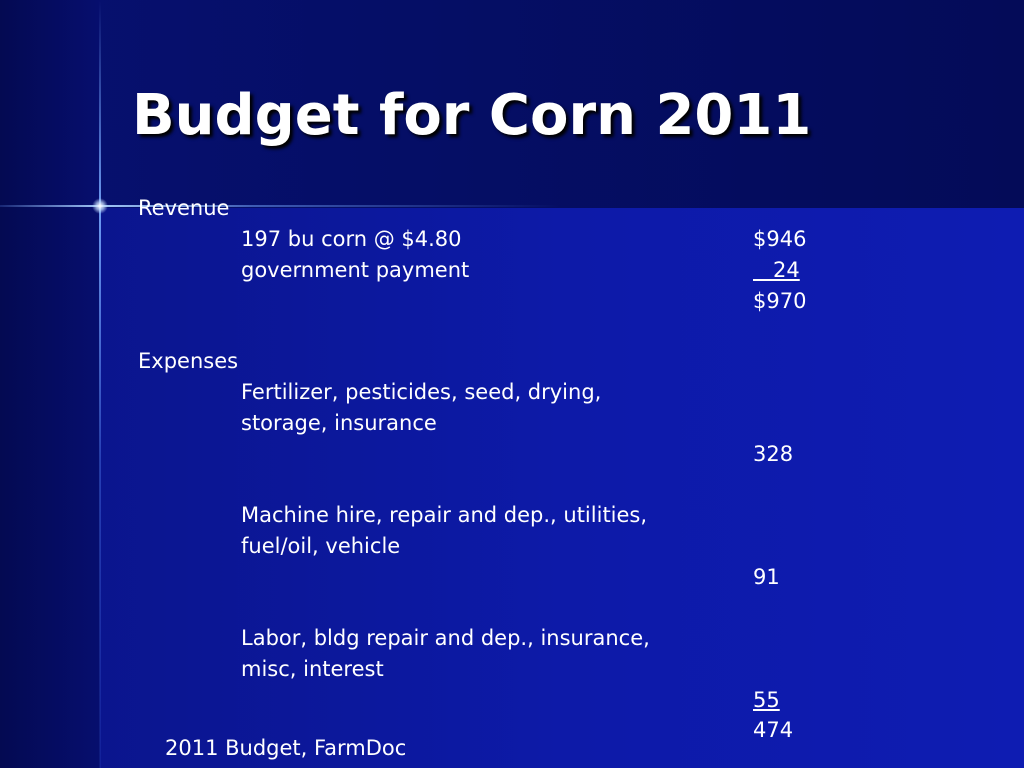  Describe the element at coordinates (280, 206) in the screenshot. I see `horizontal-accent-line` at that location.